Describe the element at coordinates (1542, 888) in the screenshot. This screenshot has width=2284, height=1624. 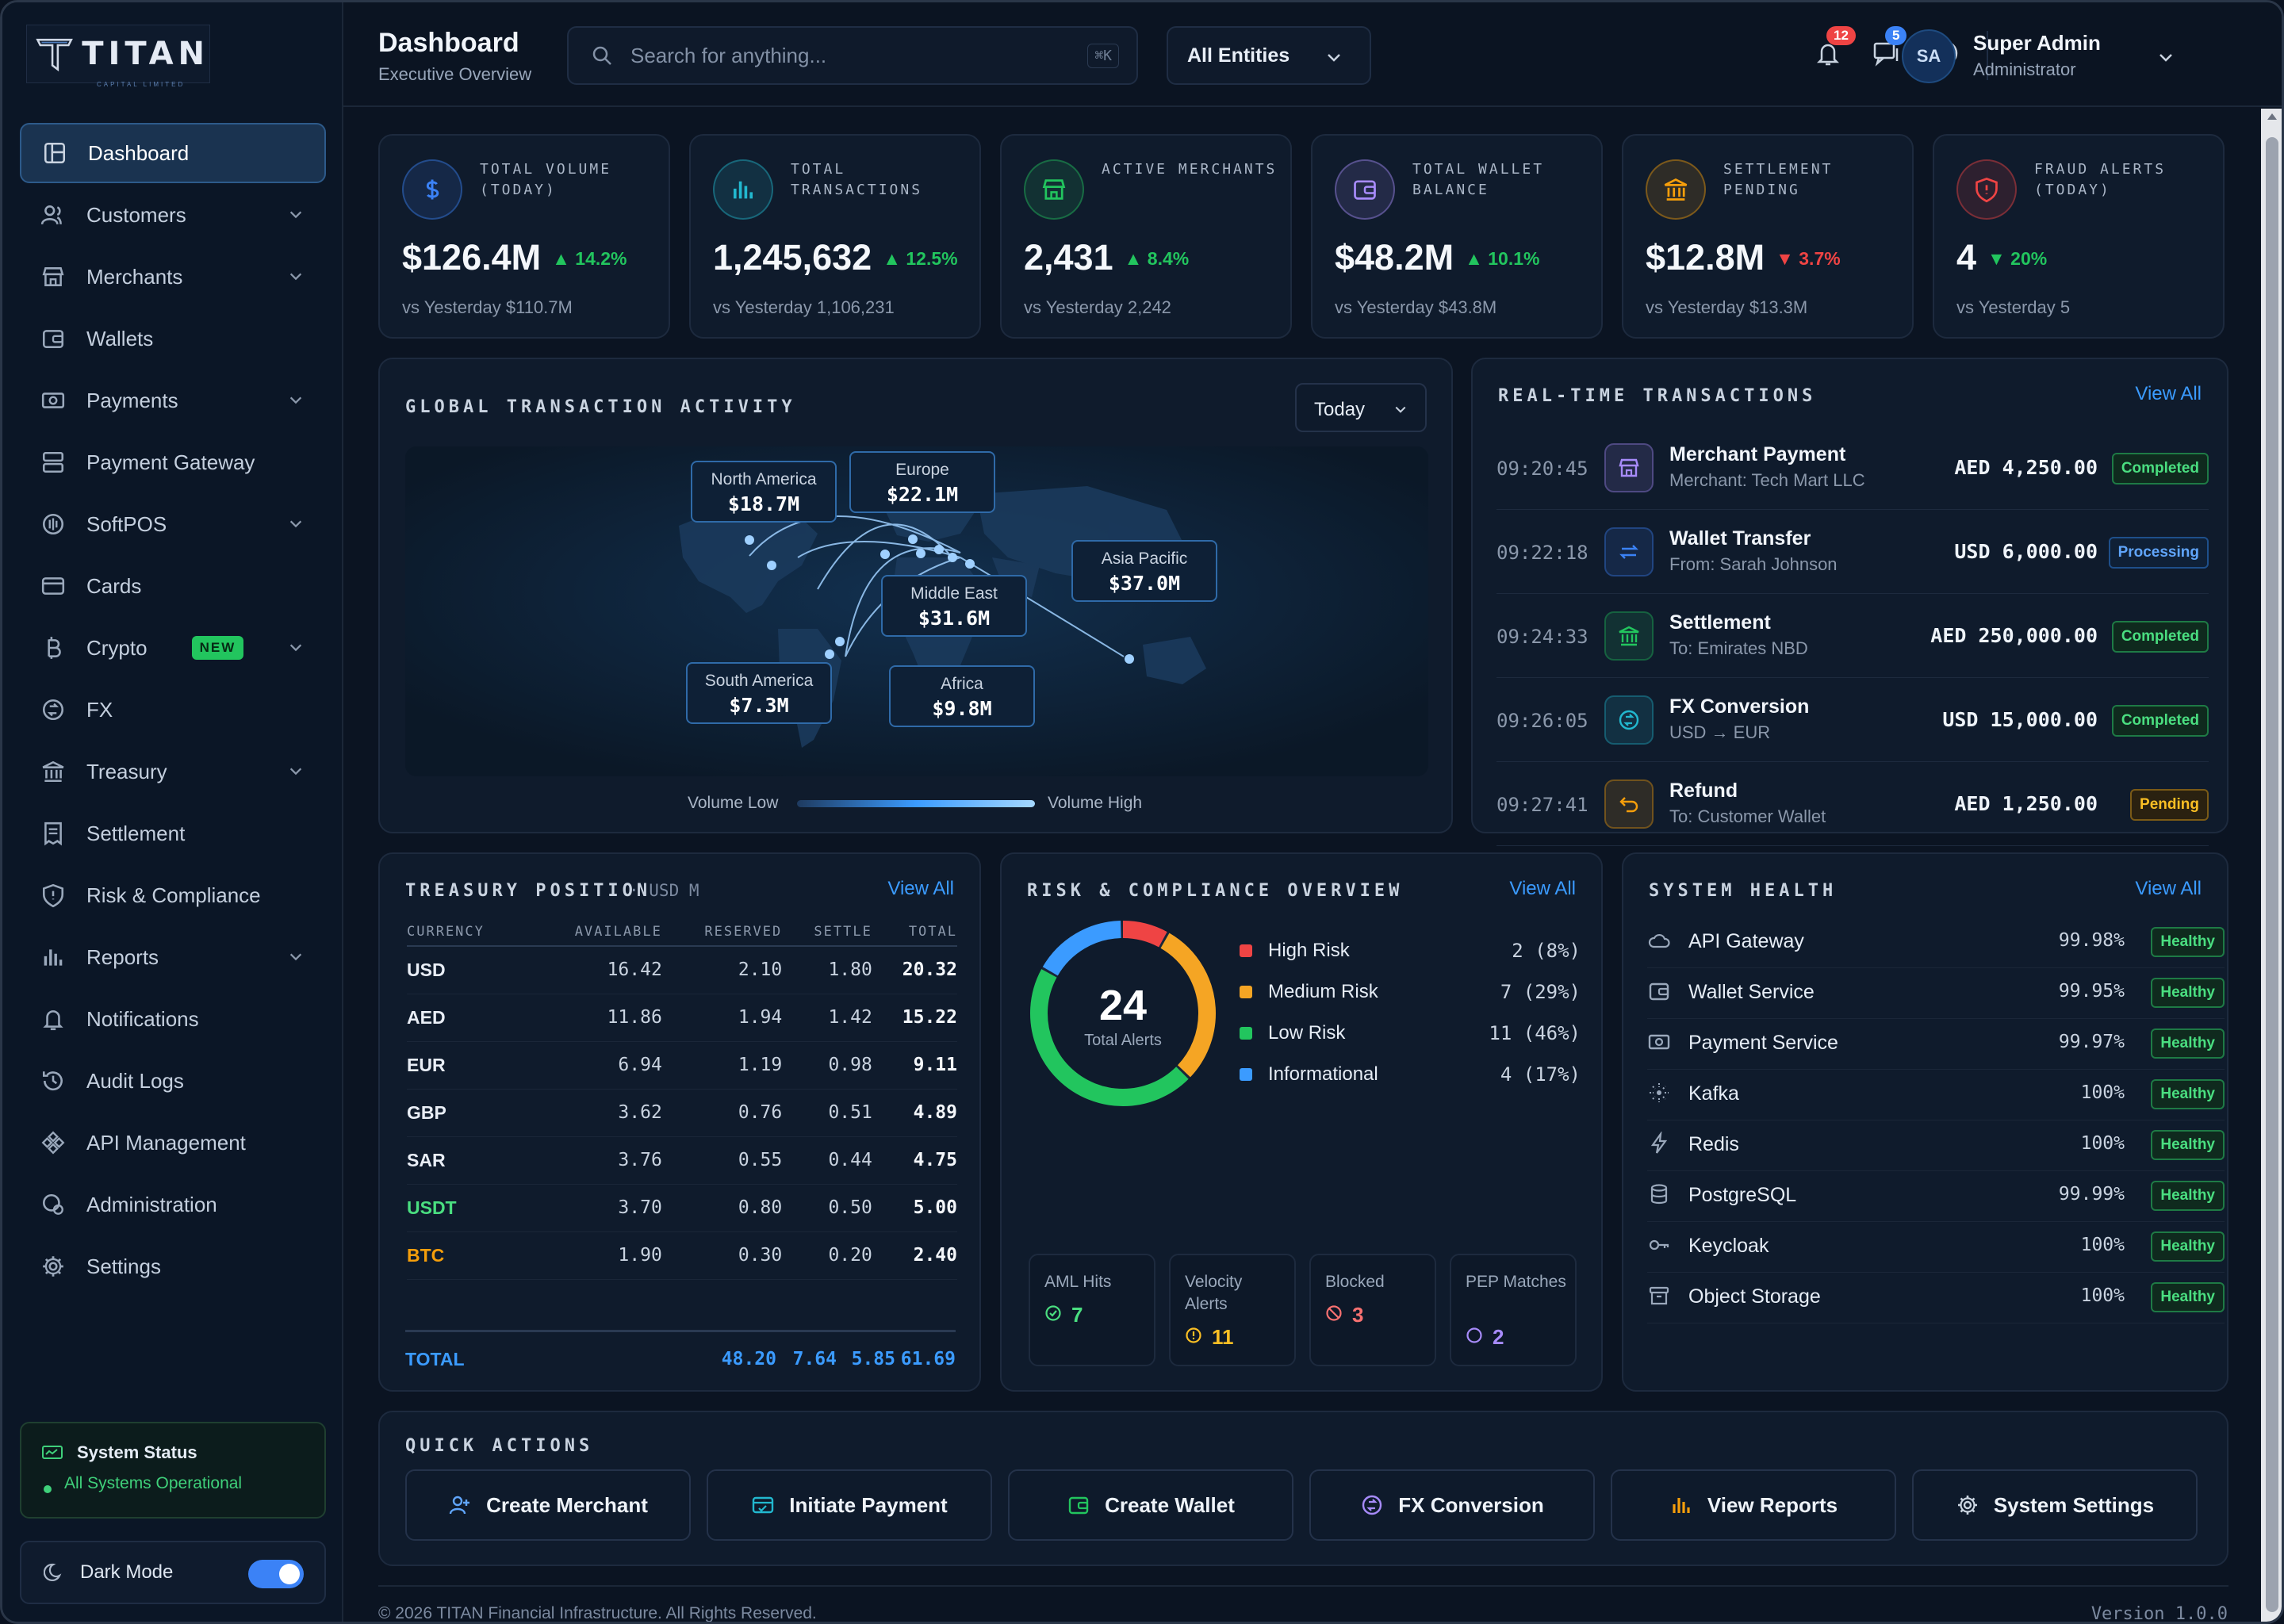
I see `risk-view-all-link: View All` at that location.